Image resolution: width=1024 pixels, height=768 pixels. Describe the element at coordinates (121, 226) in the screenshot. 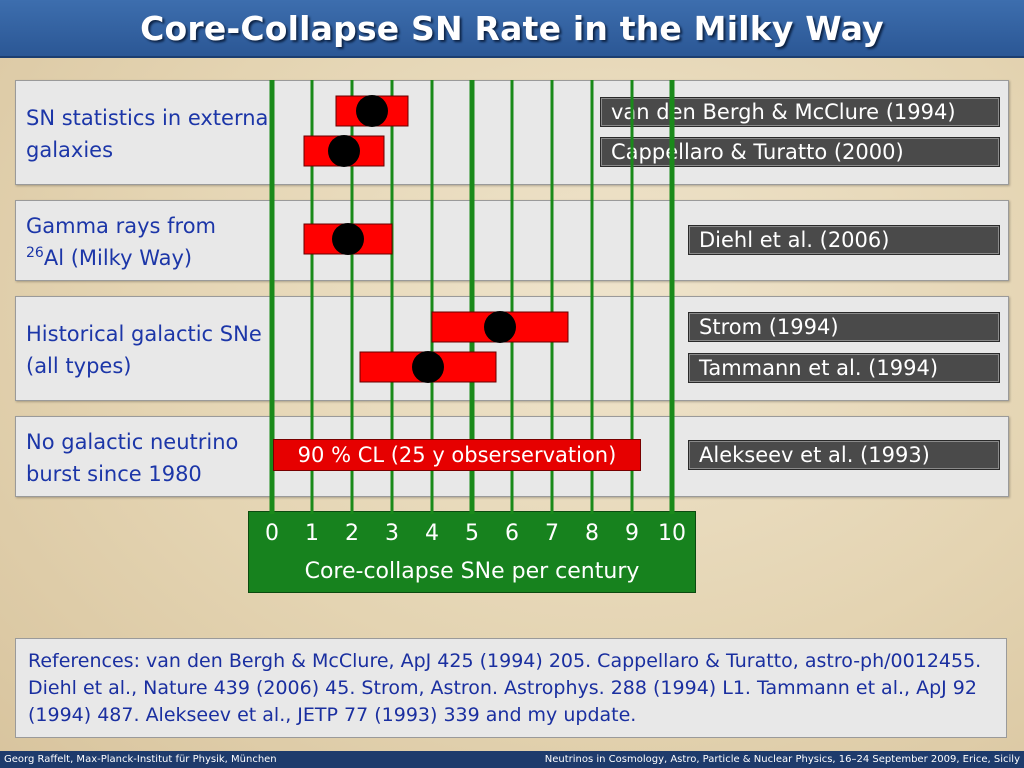

I see `group-label-gamma-main: Gamma rays from` at that location.